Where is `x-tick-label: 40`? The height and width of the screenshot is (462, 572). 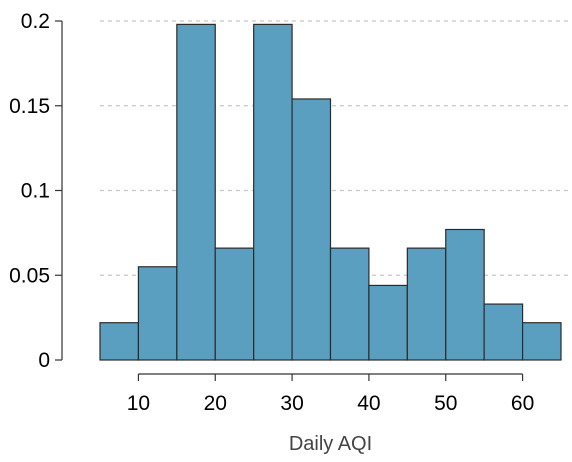 x-tick-label: 40 is located at coordinates (368, 403).